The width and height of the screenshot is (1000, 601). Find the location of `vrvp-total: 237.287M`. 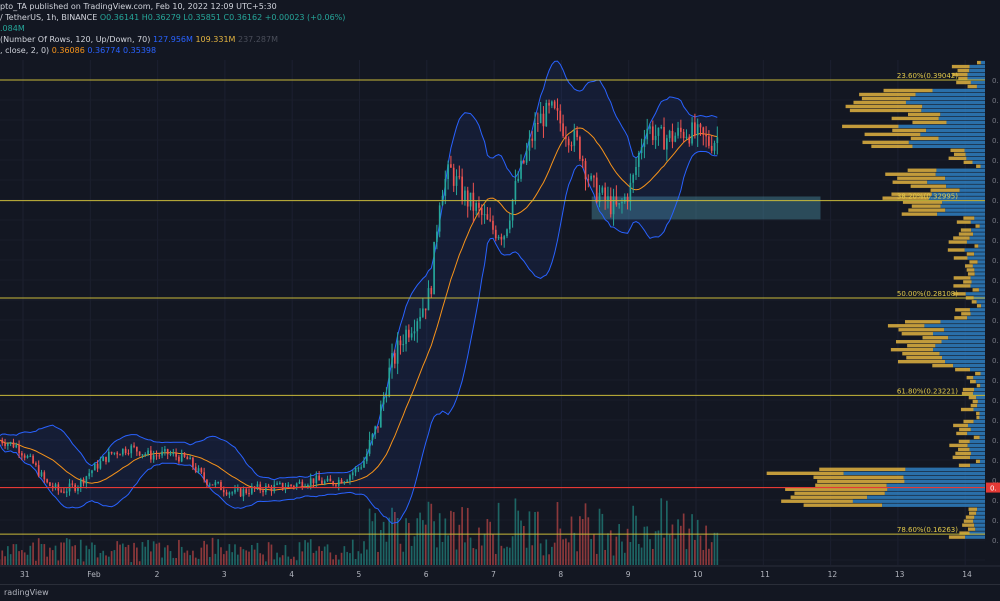

vrvp-total: 237.287M is located at coordinates (258, 39).